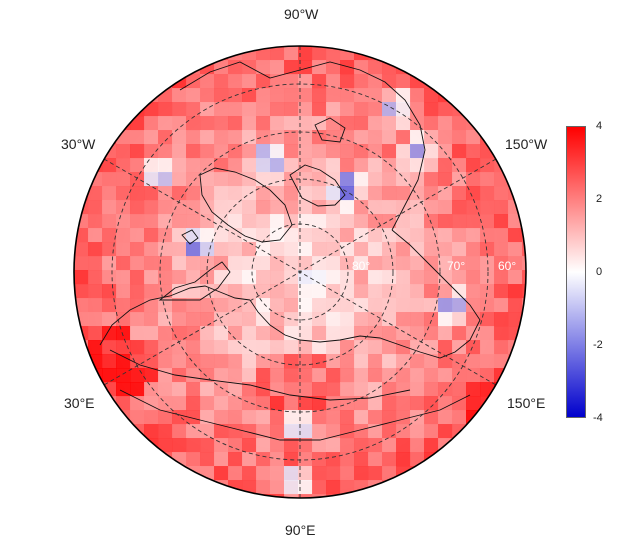 This screenshot has width=625, height=552. Describe the element at coordinates (599, 199) in the screenshot. I see `colorbar-tick-2: 2` at that location.